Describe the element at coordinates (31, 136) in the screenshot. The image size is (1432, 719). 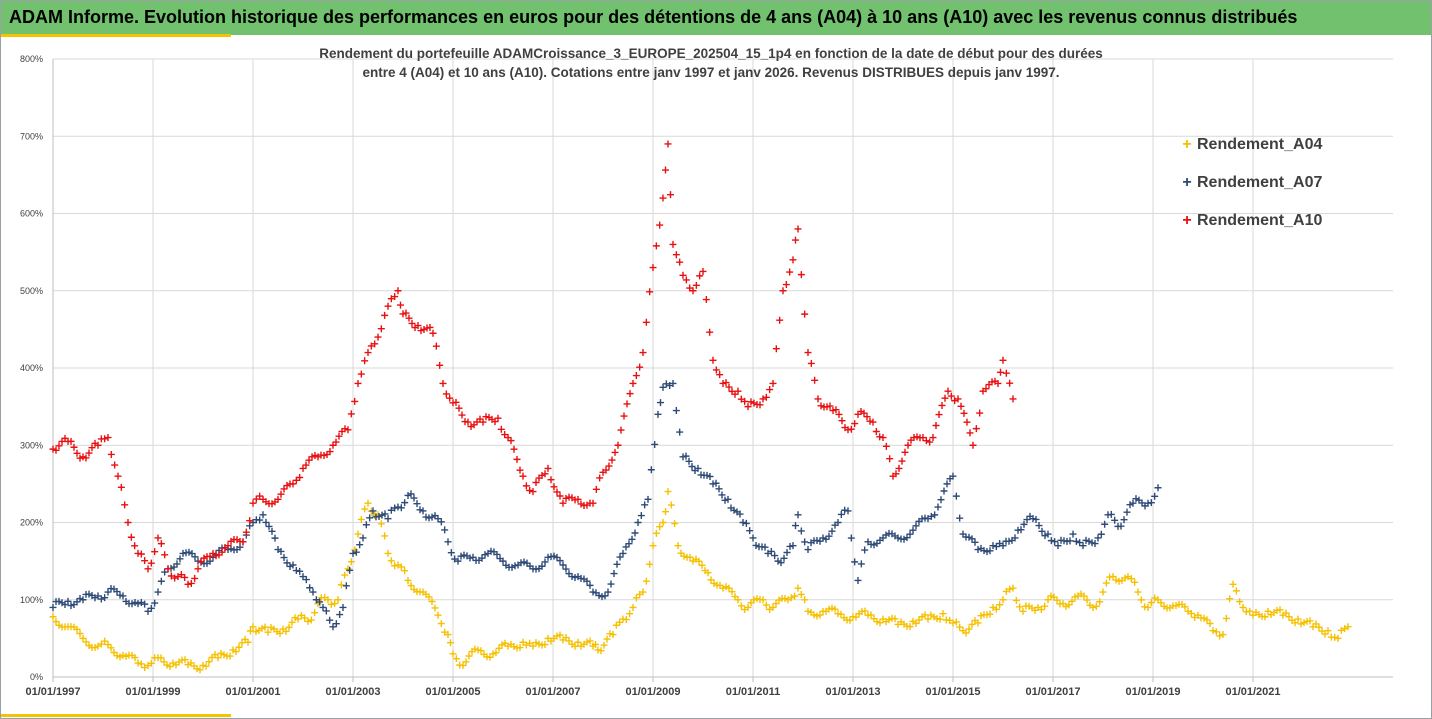
I see `y-tick-label: 700%` at that location.